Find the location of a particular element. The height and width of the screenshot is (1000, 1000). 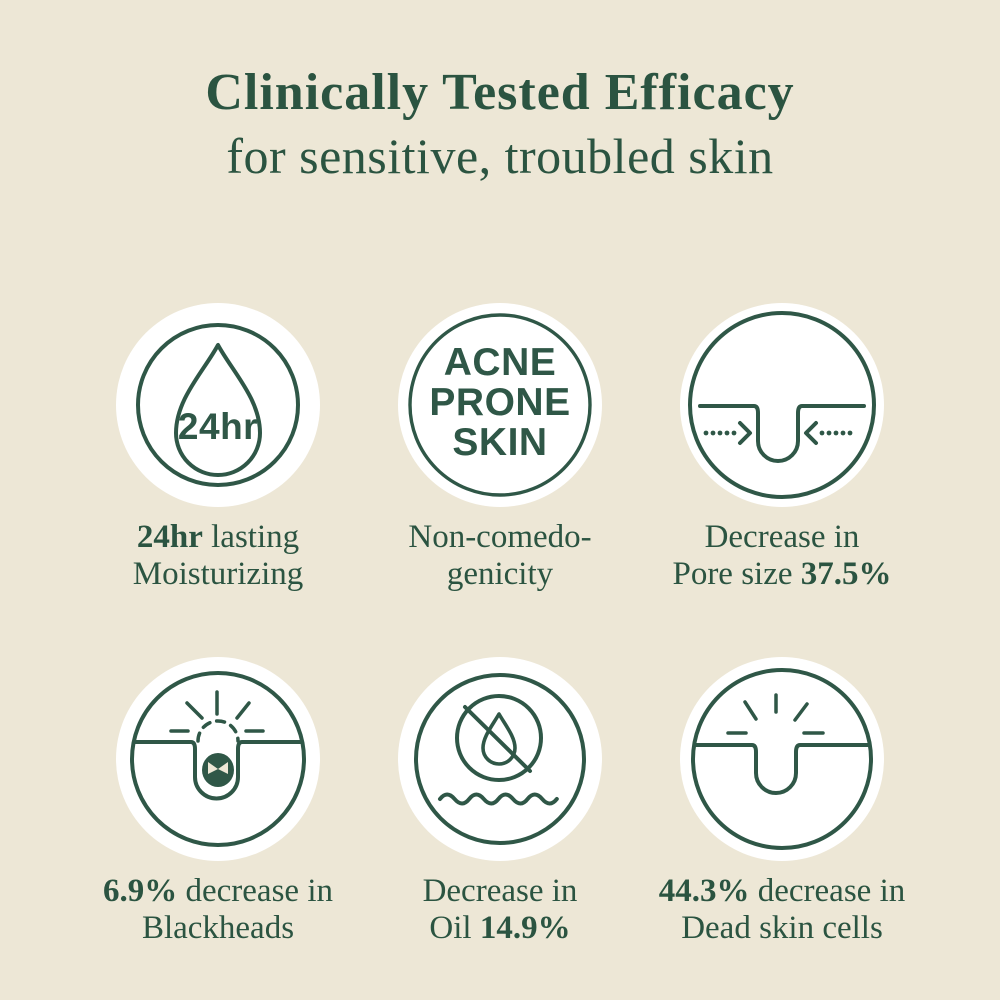

blackhead-art is located at coordinates (218, 759).